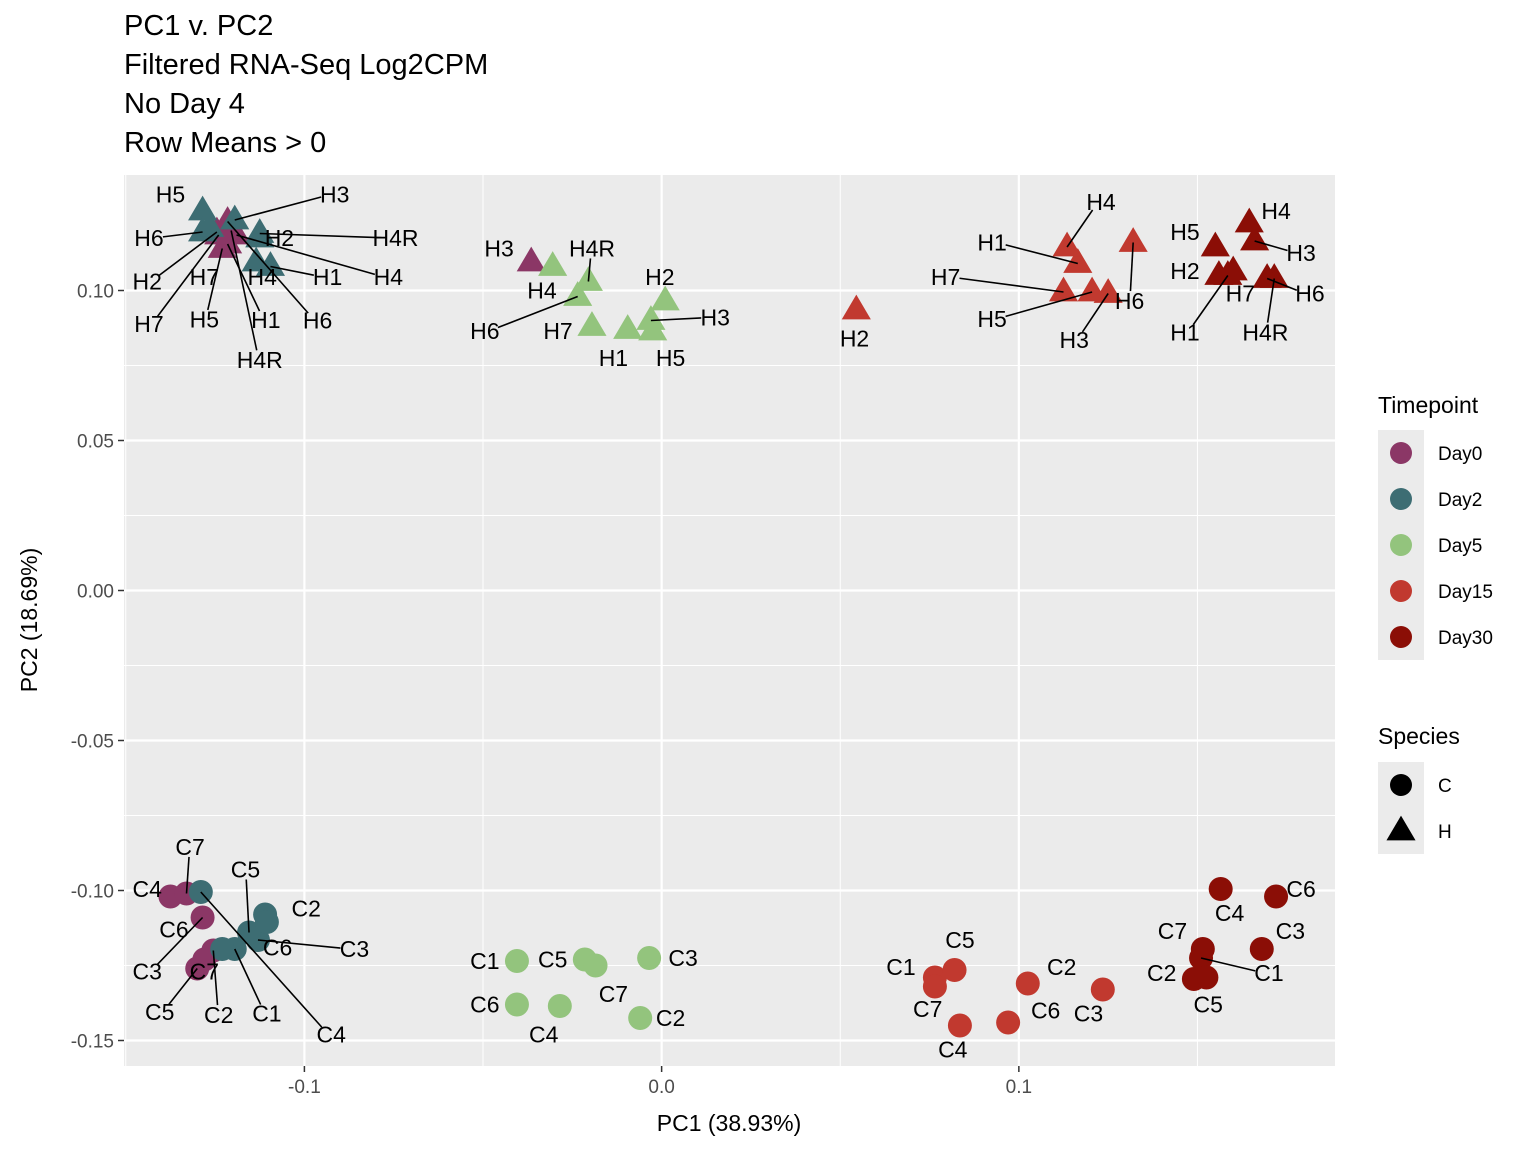 The image size is (1536, 1152). I want to click on point-day5-c2, so click(640, 1018).